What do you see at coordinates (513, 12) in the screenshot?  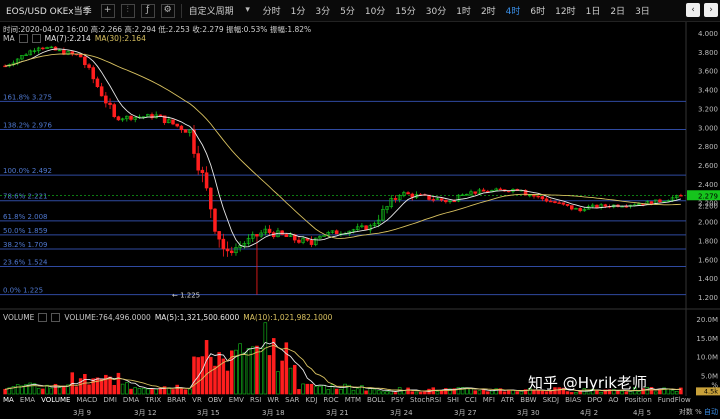 I see `period-9: 4时` at bounding box center [513, 12].